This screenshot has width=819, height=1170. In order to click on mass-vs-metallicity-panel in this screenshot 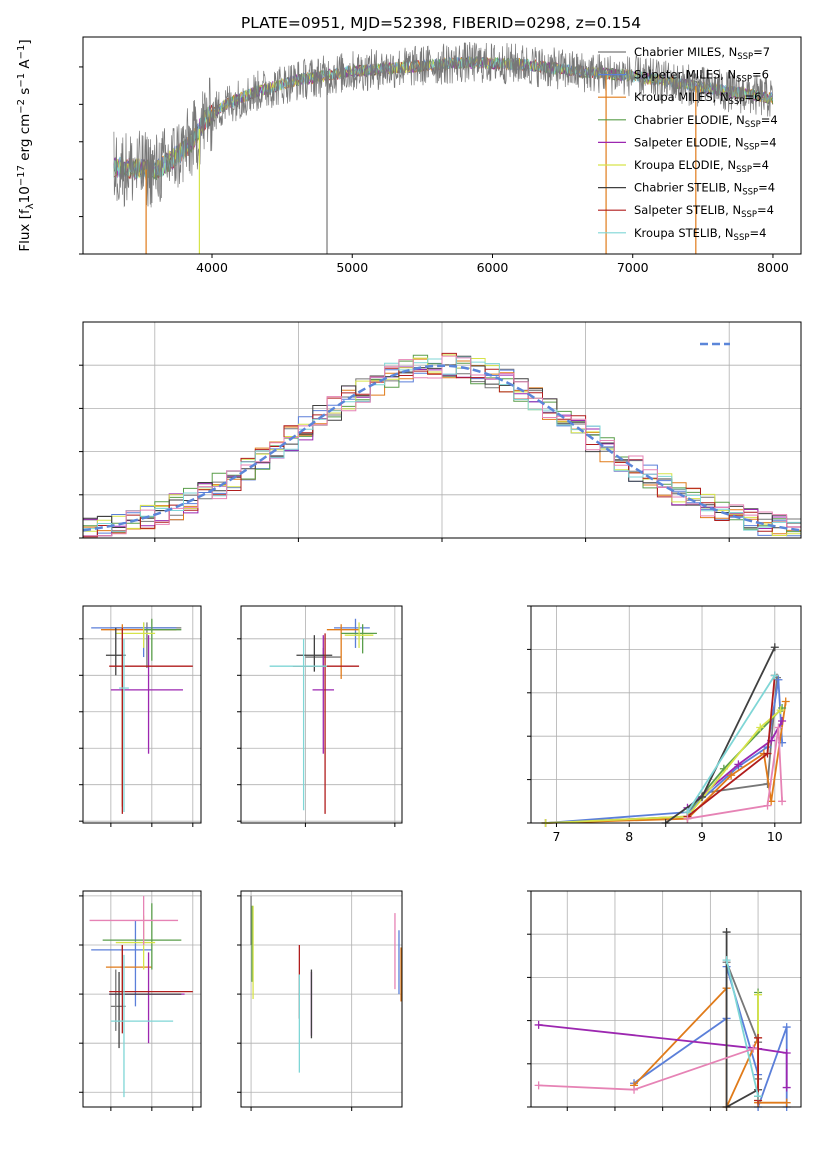, I will do `click(140, 1000)`.